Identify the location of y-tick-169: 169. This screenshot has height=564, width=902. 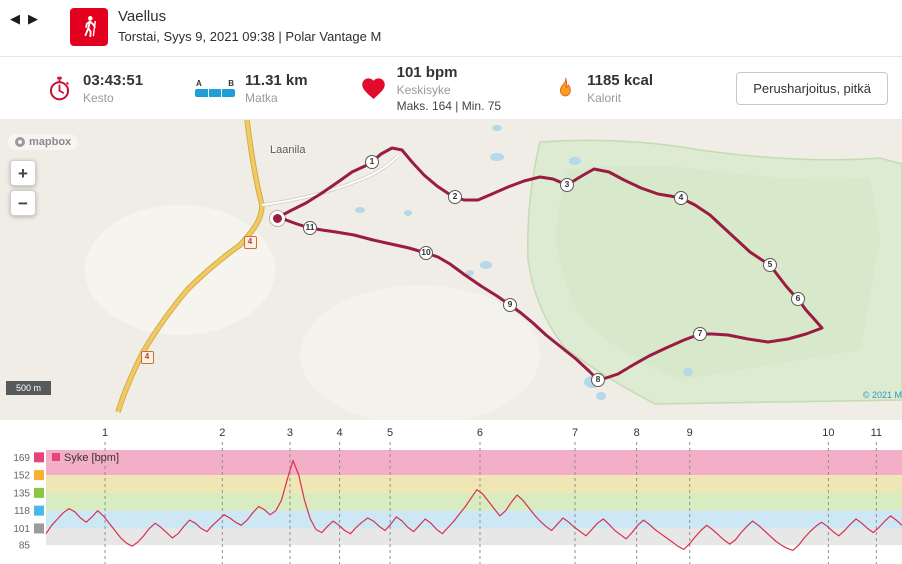
(21, 458).